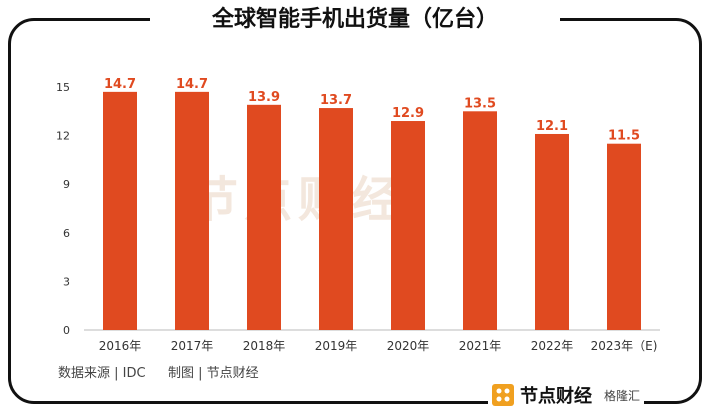 This screenshot has width=713, height=415. Describe the element at coordinates (622, 395) in the screenshot. I see `gelonghui-badge: 格隆汇` at that location.